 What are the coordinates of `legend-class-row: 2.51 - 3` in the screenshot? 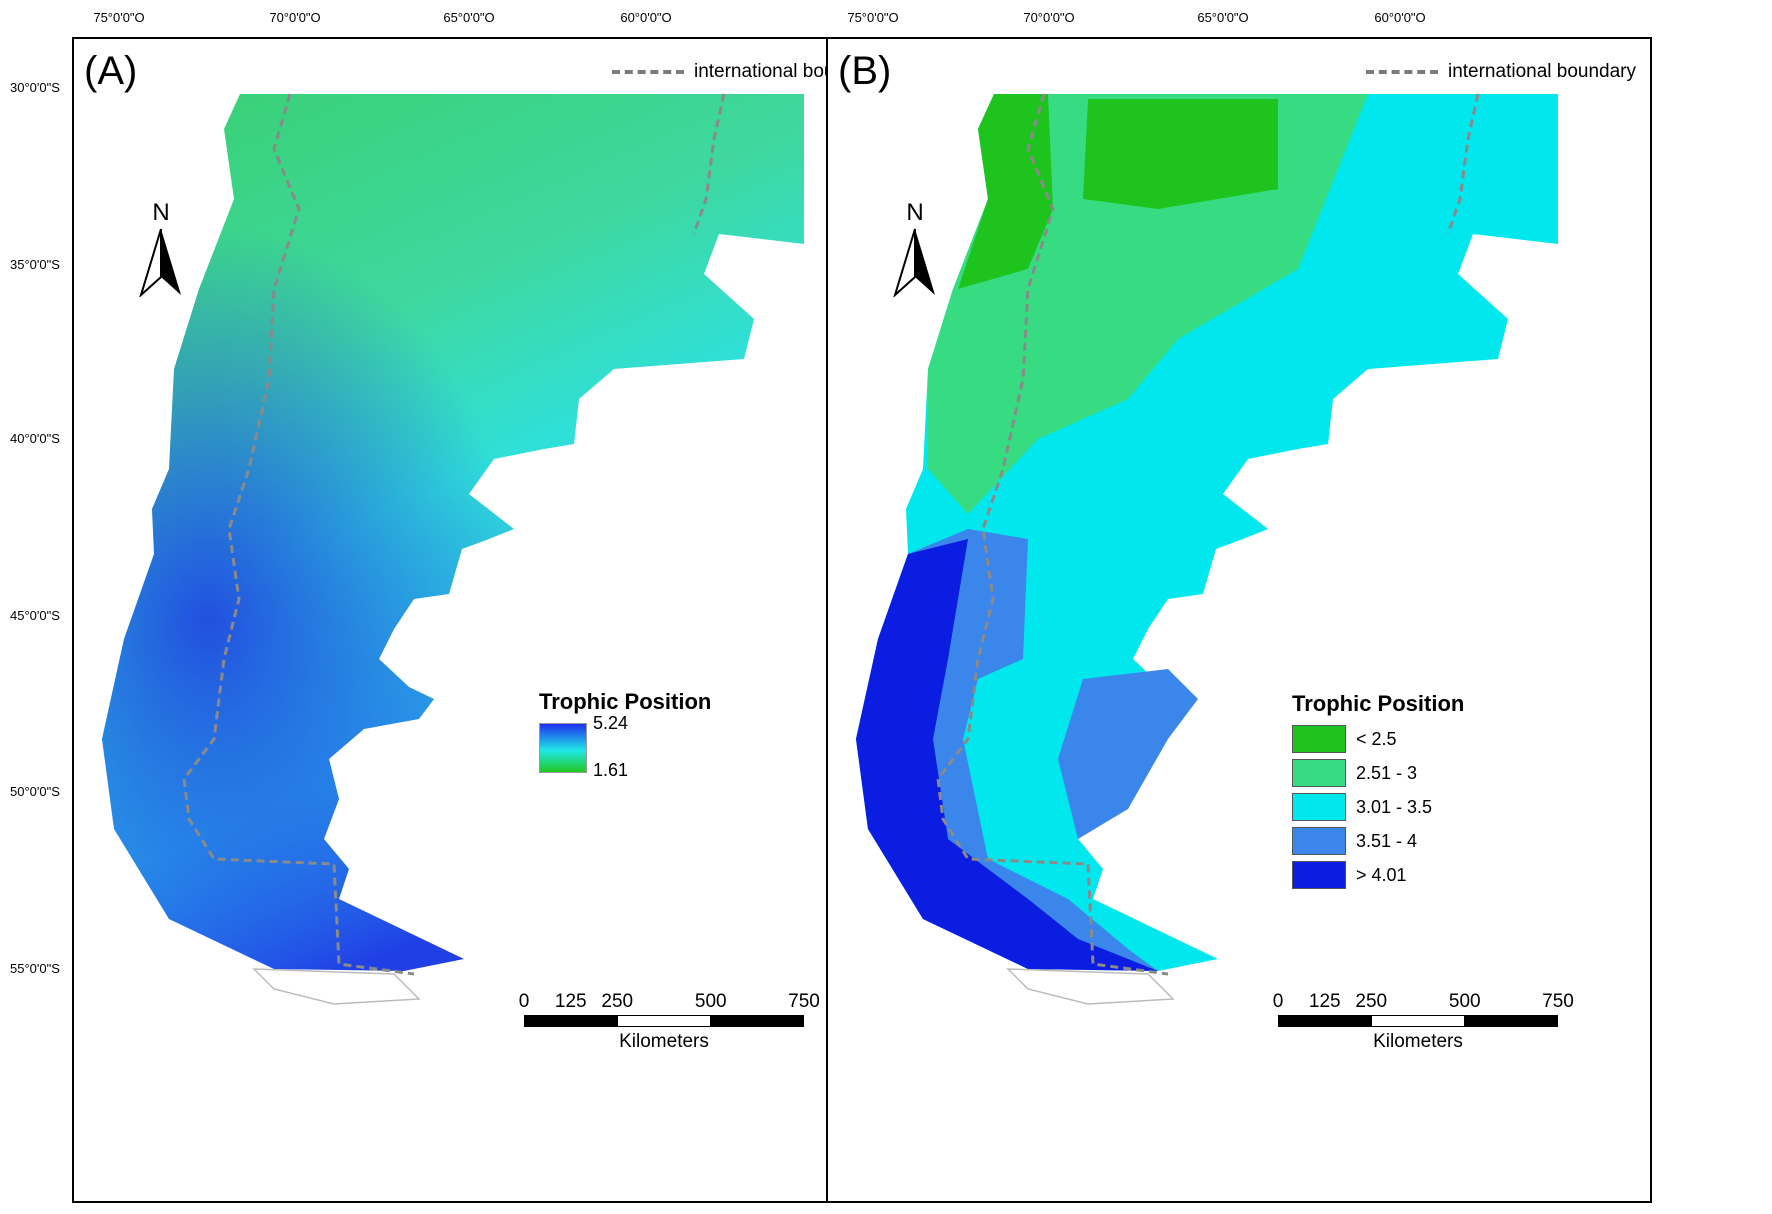 It's located at (1378, 773).